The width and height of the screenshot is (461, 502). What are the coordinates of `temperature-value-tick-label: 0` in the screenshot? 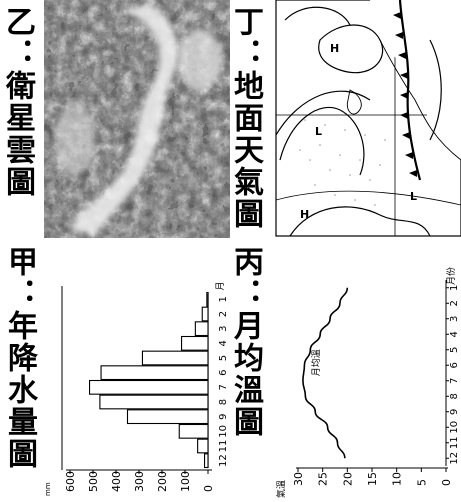 It's located at (446, 482).